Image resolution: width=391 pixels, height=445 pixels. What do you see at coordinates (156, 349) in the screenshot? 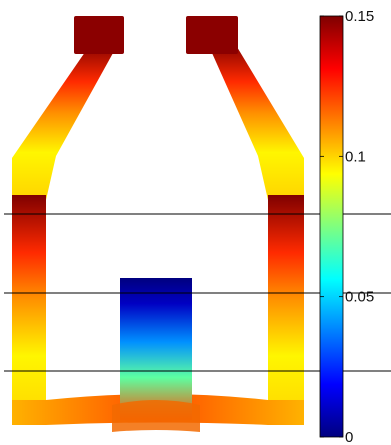
I see `center-column-region` at bounding box center [156, 349].